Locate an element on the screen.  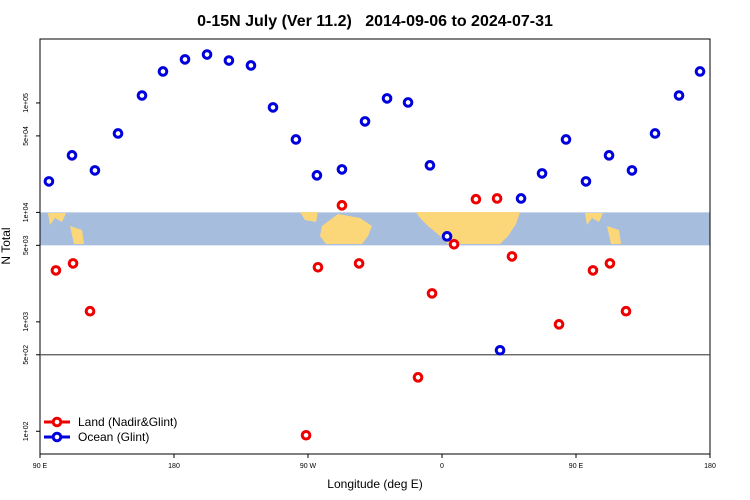
y-tick-label: 1e+02 is located at coordinates (26, 431).